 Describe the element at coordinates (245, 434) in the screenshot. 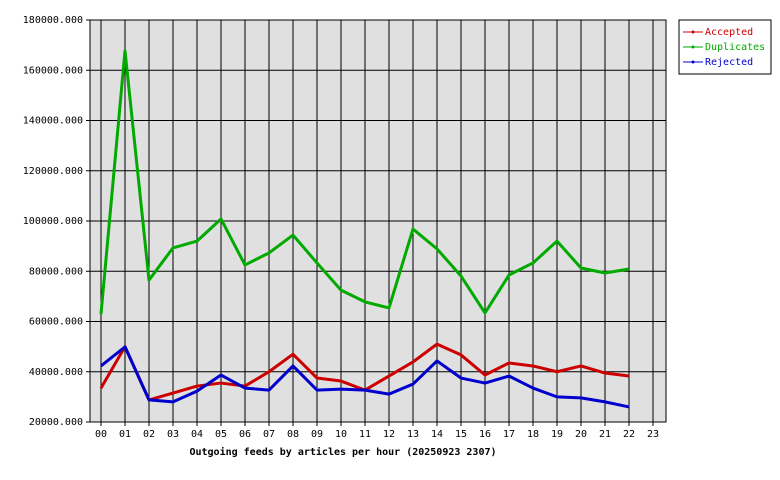

I see `x-tick-label: 06` at that location.